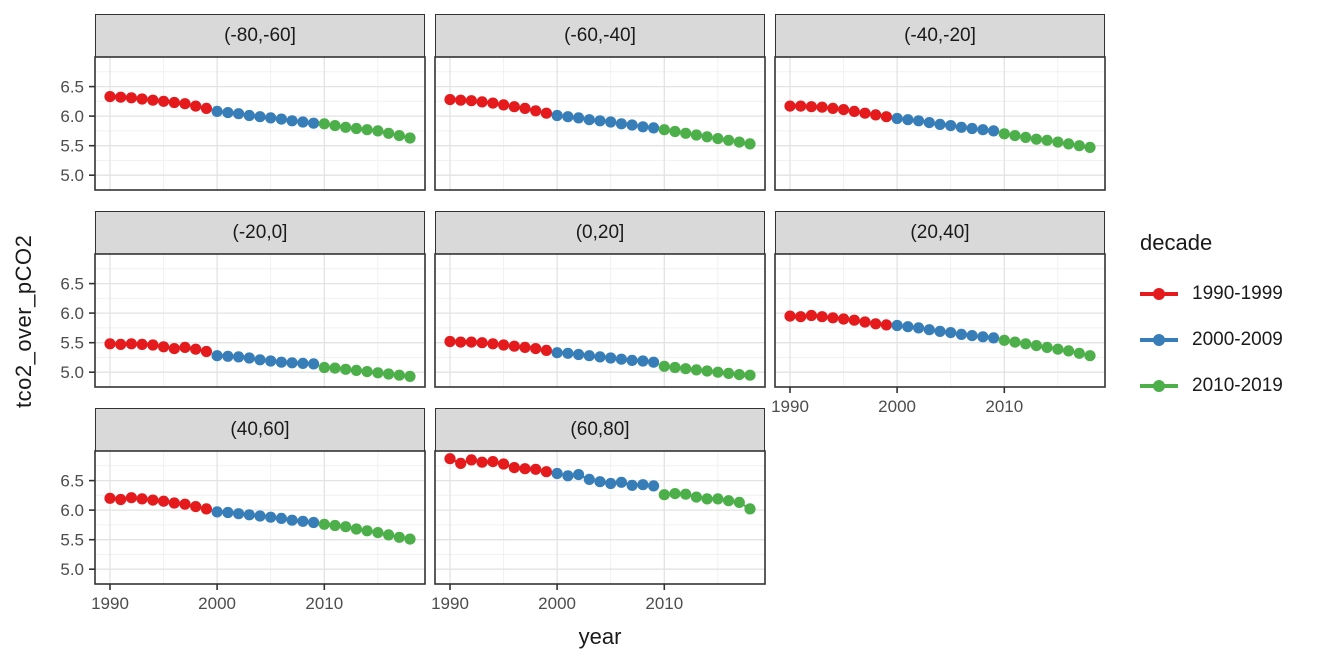 The height and width of the screenshot is (672, 1344). I want to click on legend-key-2010-2019-icon, so click(1159, 386).